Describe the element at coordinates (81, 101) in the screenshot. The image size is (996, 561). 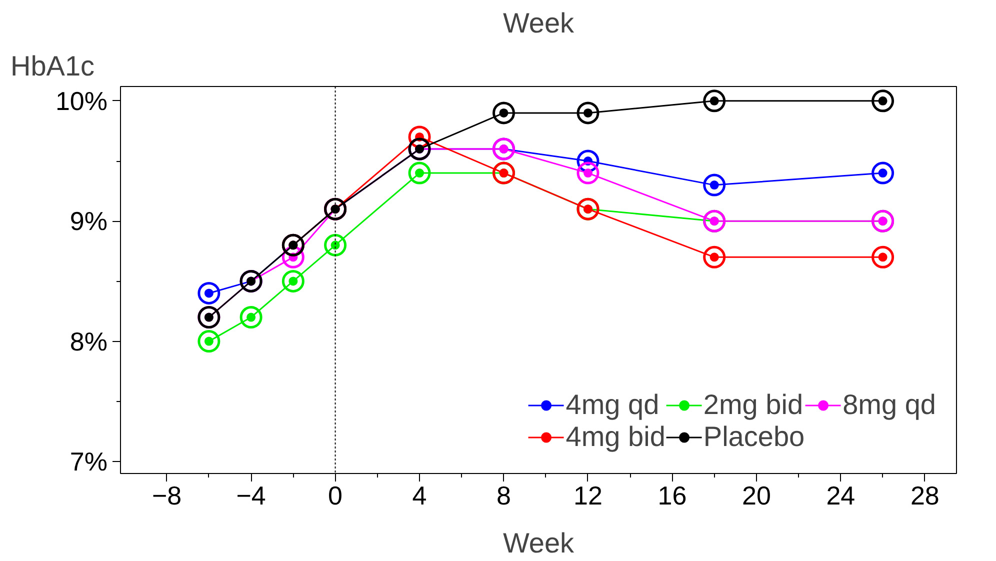
I see `y-tick-label: 10%` at that location.